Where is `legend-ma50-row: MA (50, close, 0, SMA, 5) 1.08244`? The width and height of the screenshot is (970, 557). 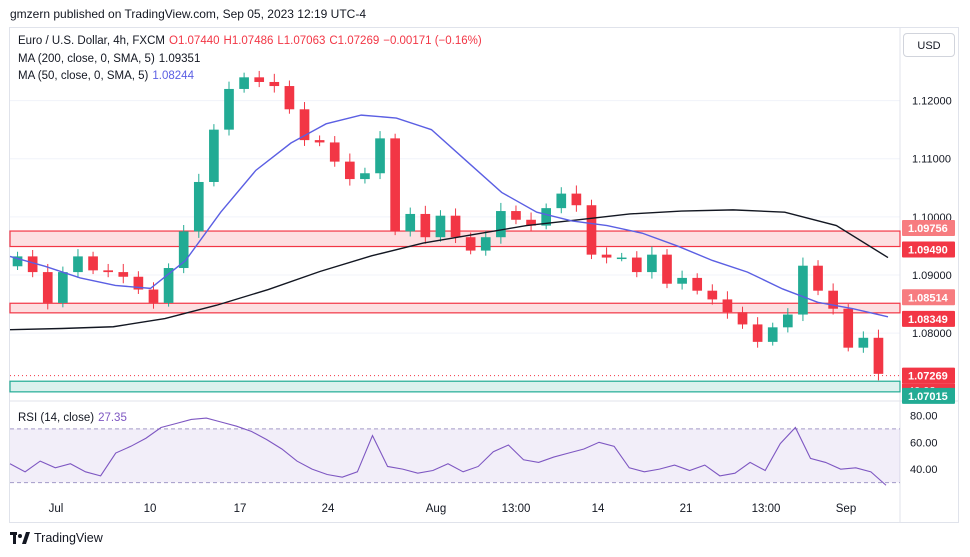
legend-ma50-row: MA (50, close, 0, SMA, 5) 1.08244 is located at coordinates (108, 76).